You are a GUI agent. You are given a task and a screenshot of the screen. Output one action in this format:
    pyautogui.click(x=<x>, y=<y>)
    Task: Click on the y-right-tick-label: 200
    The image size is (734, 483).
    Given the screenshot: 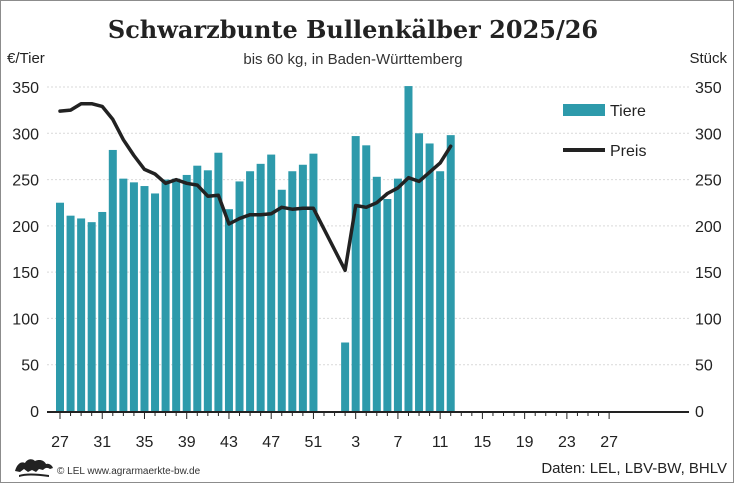 What is the action you would take?
    pyautogui.click(x=708, y=227)
    